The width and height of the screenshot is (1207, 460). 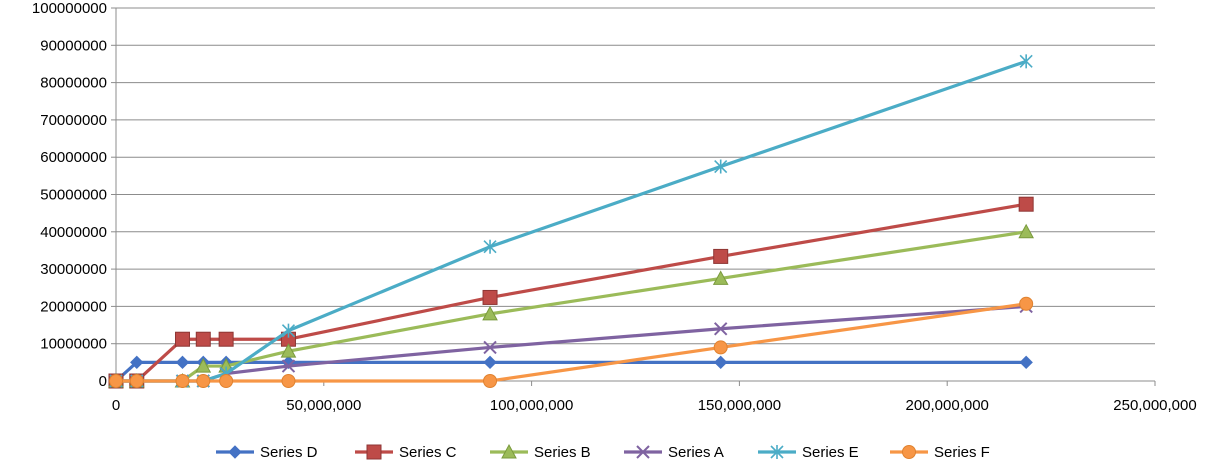 What do you see at coordinates (235, 452) in the screenshot?
I see `legend-marker-series-d` at bounding box center [235, 452].